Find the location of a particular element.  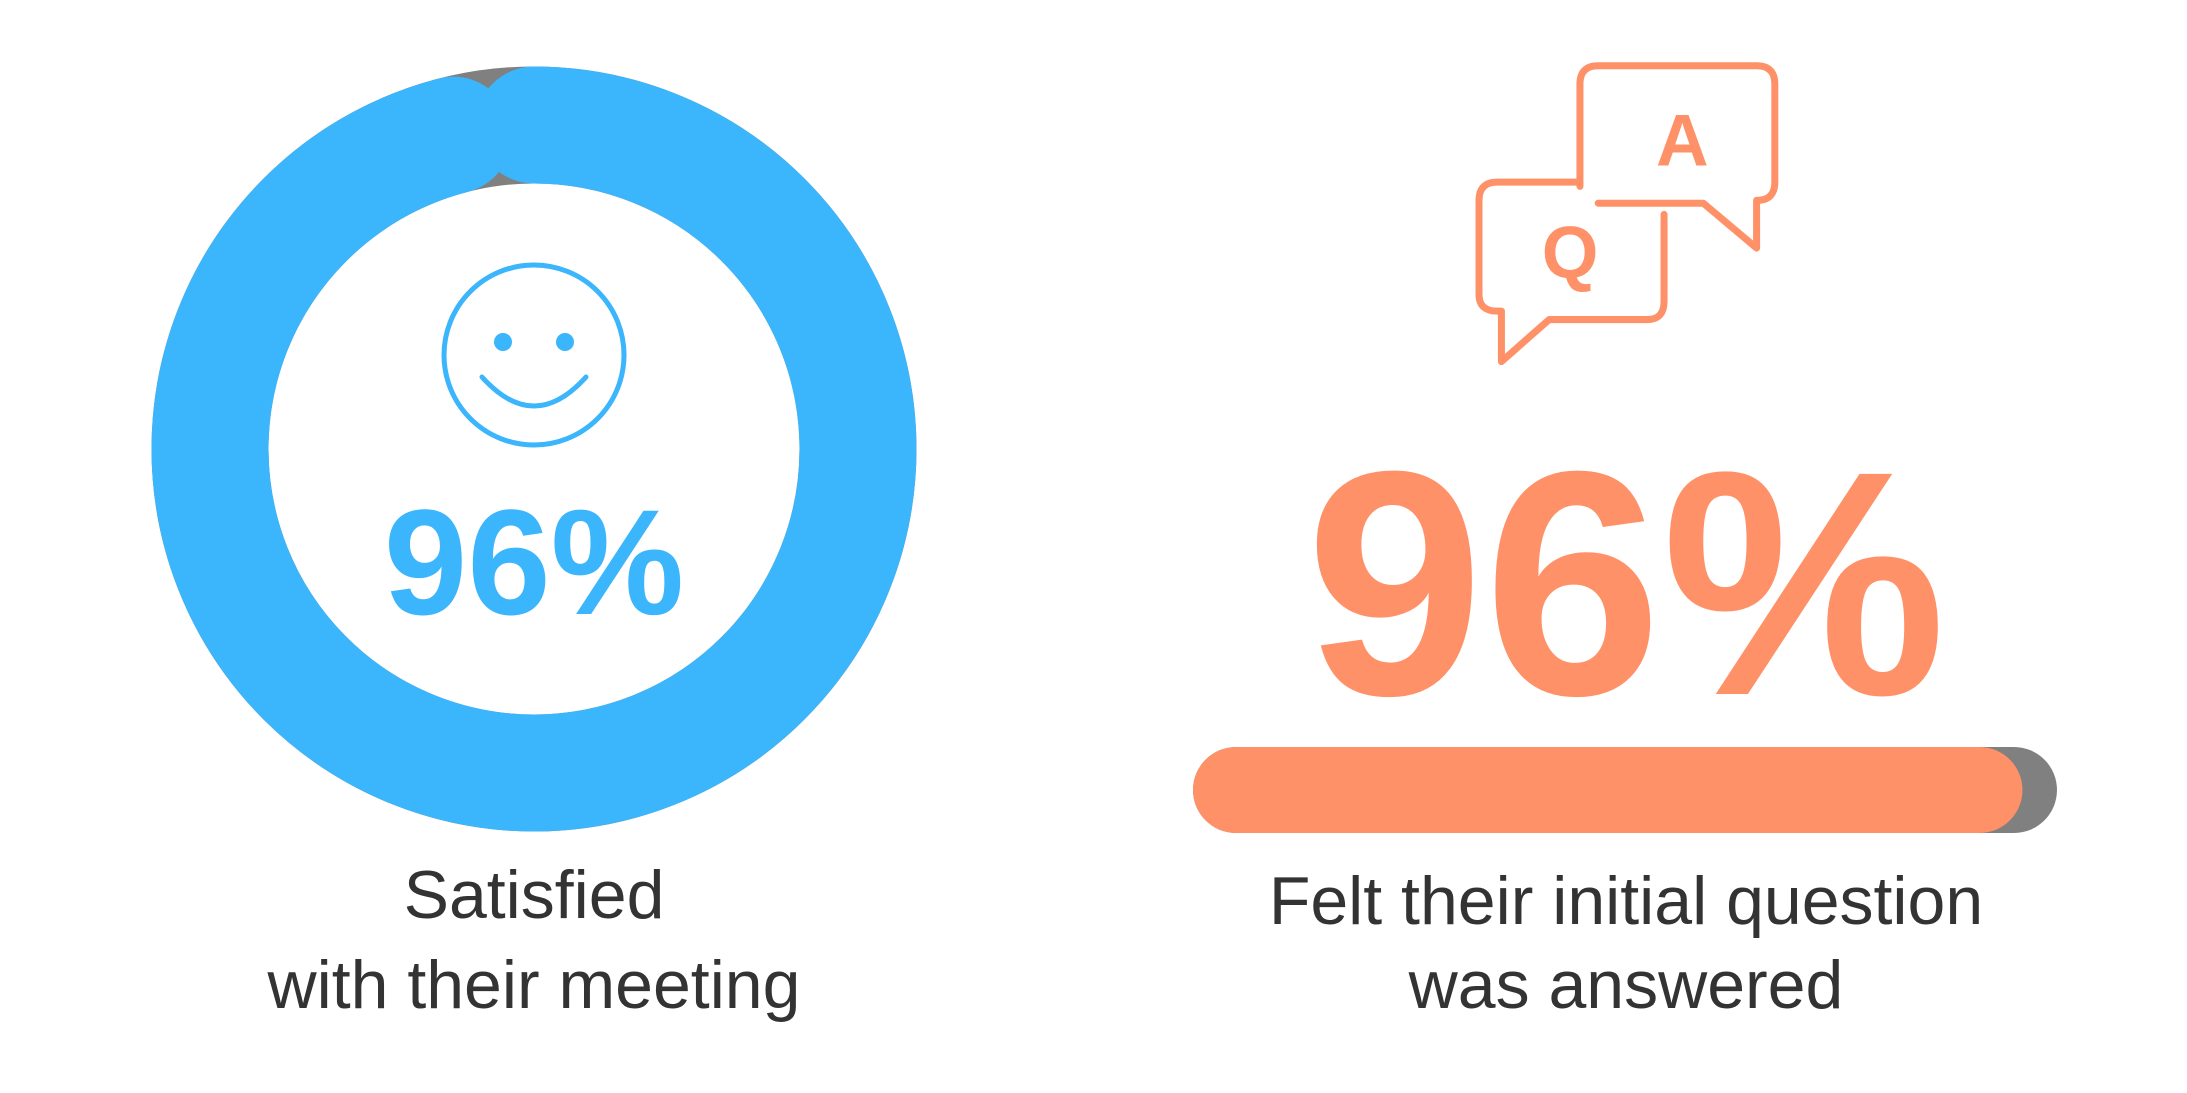

caption: was answered is located at coordinates (1626, 985).